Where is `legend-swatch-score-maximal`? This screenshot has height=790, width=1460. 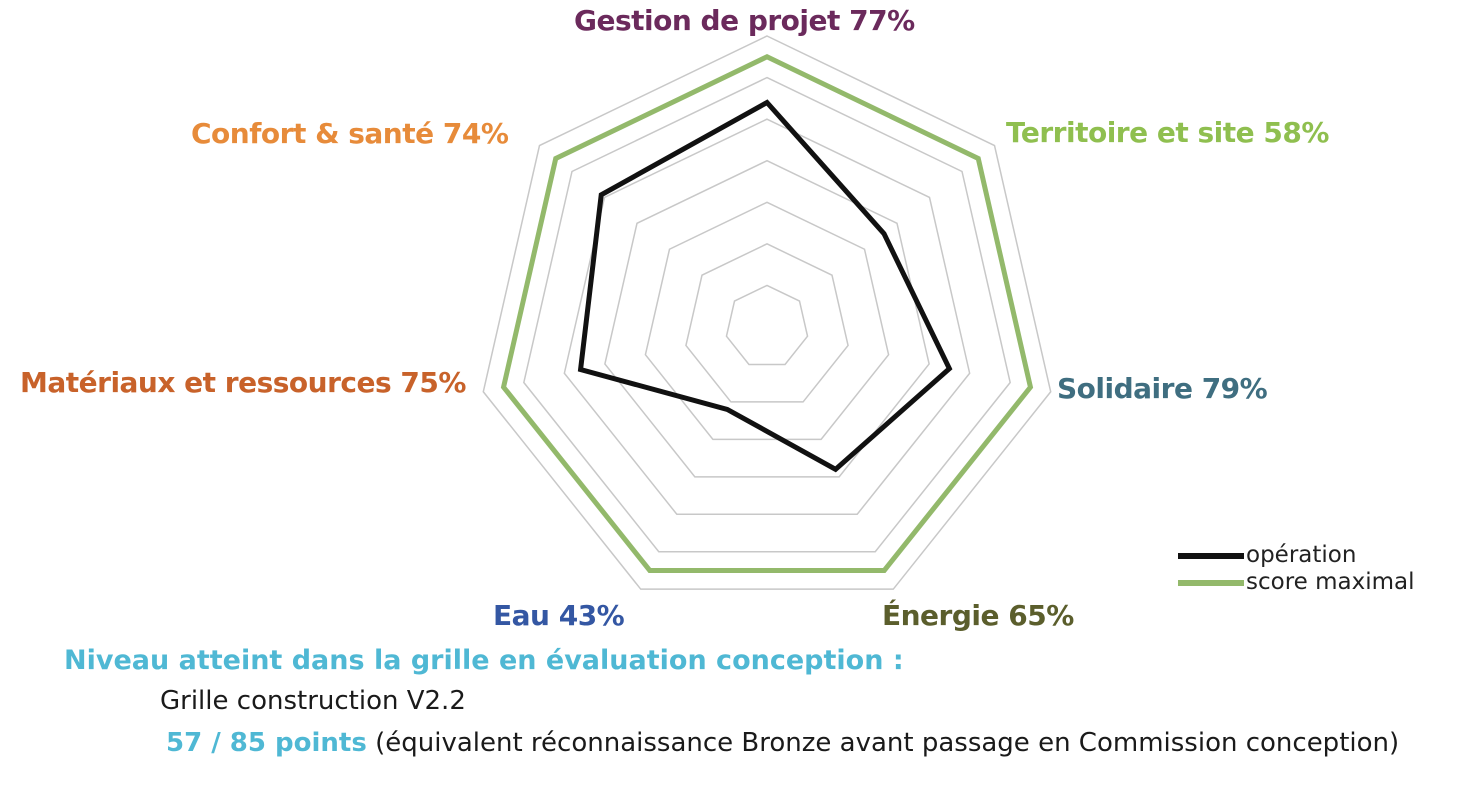
legend-swatch-score-maximal is located at coordinates (1211, 582).